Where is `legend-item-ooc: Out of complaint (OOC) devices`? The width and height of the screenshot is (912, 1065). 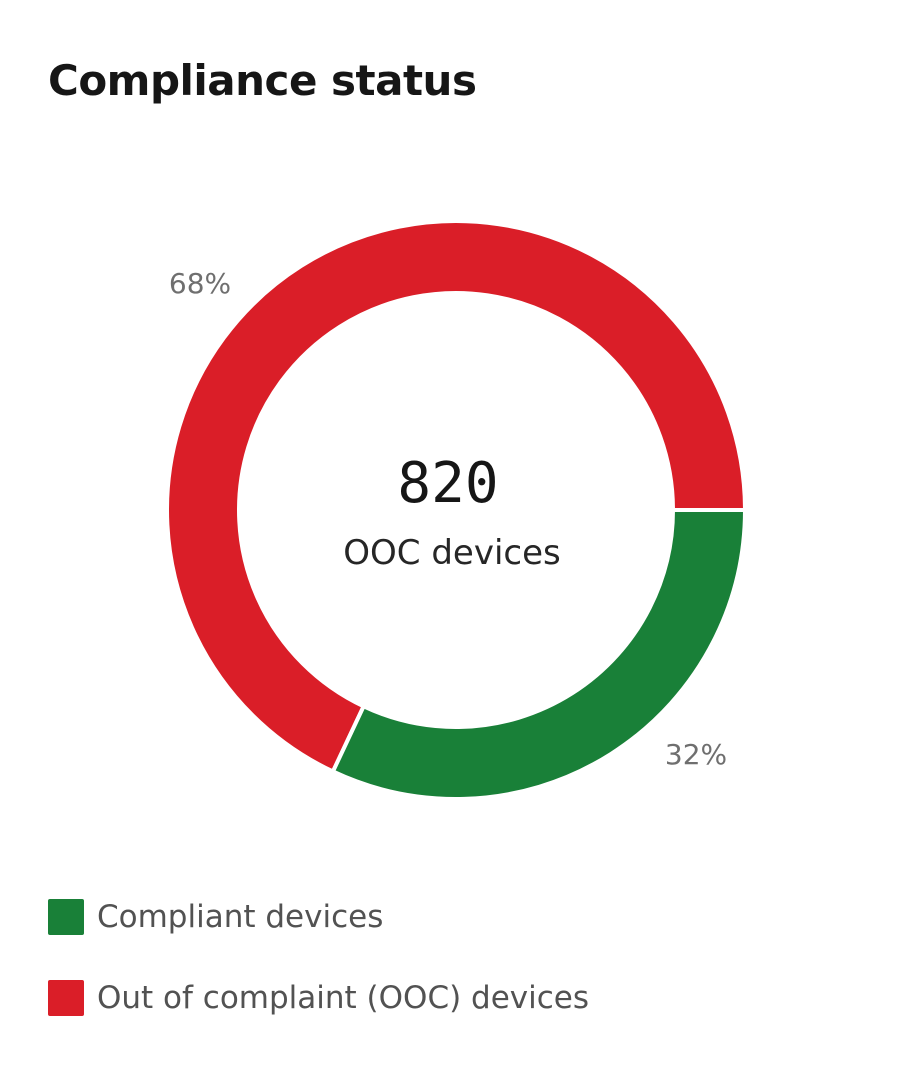
legend-item-ooc: Out of complaint (OOC) devices is located at coordinates (318, 998).